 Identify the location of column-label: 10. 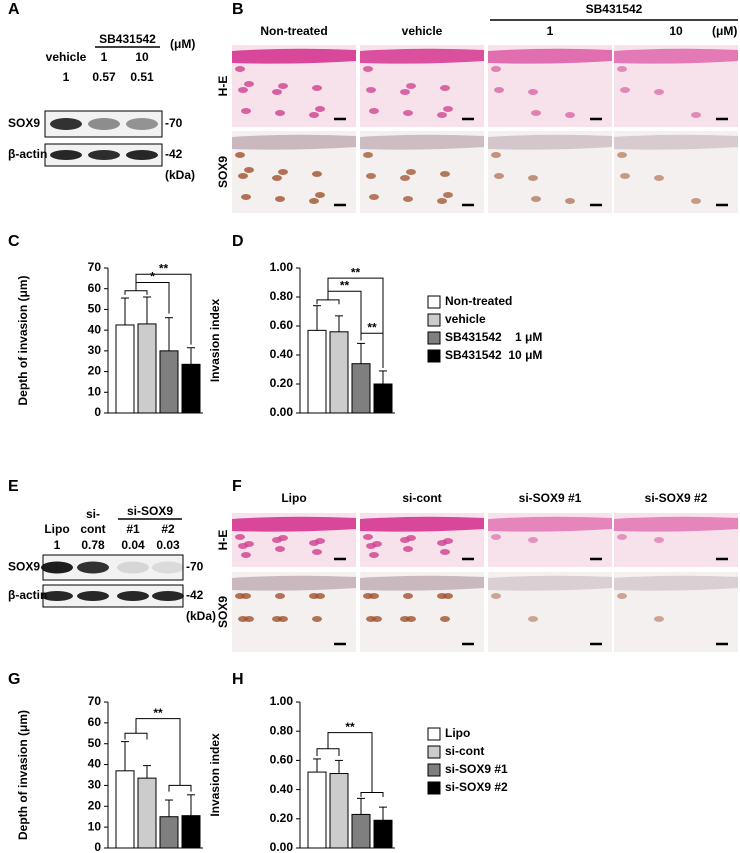
(676, 31).